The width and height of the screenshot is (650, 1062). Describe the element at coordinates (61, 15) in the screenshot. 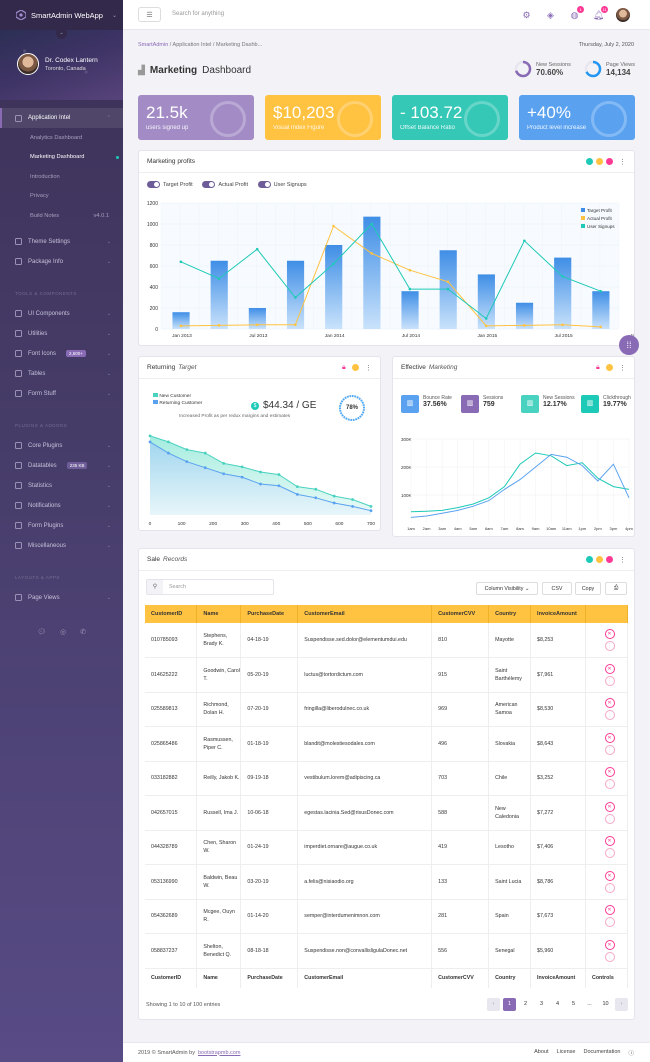

I see `brand: SmartAdmin WebApp ⌄` at that location.